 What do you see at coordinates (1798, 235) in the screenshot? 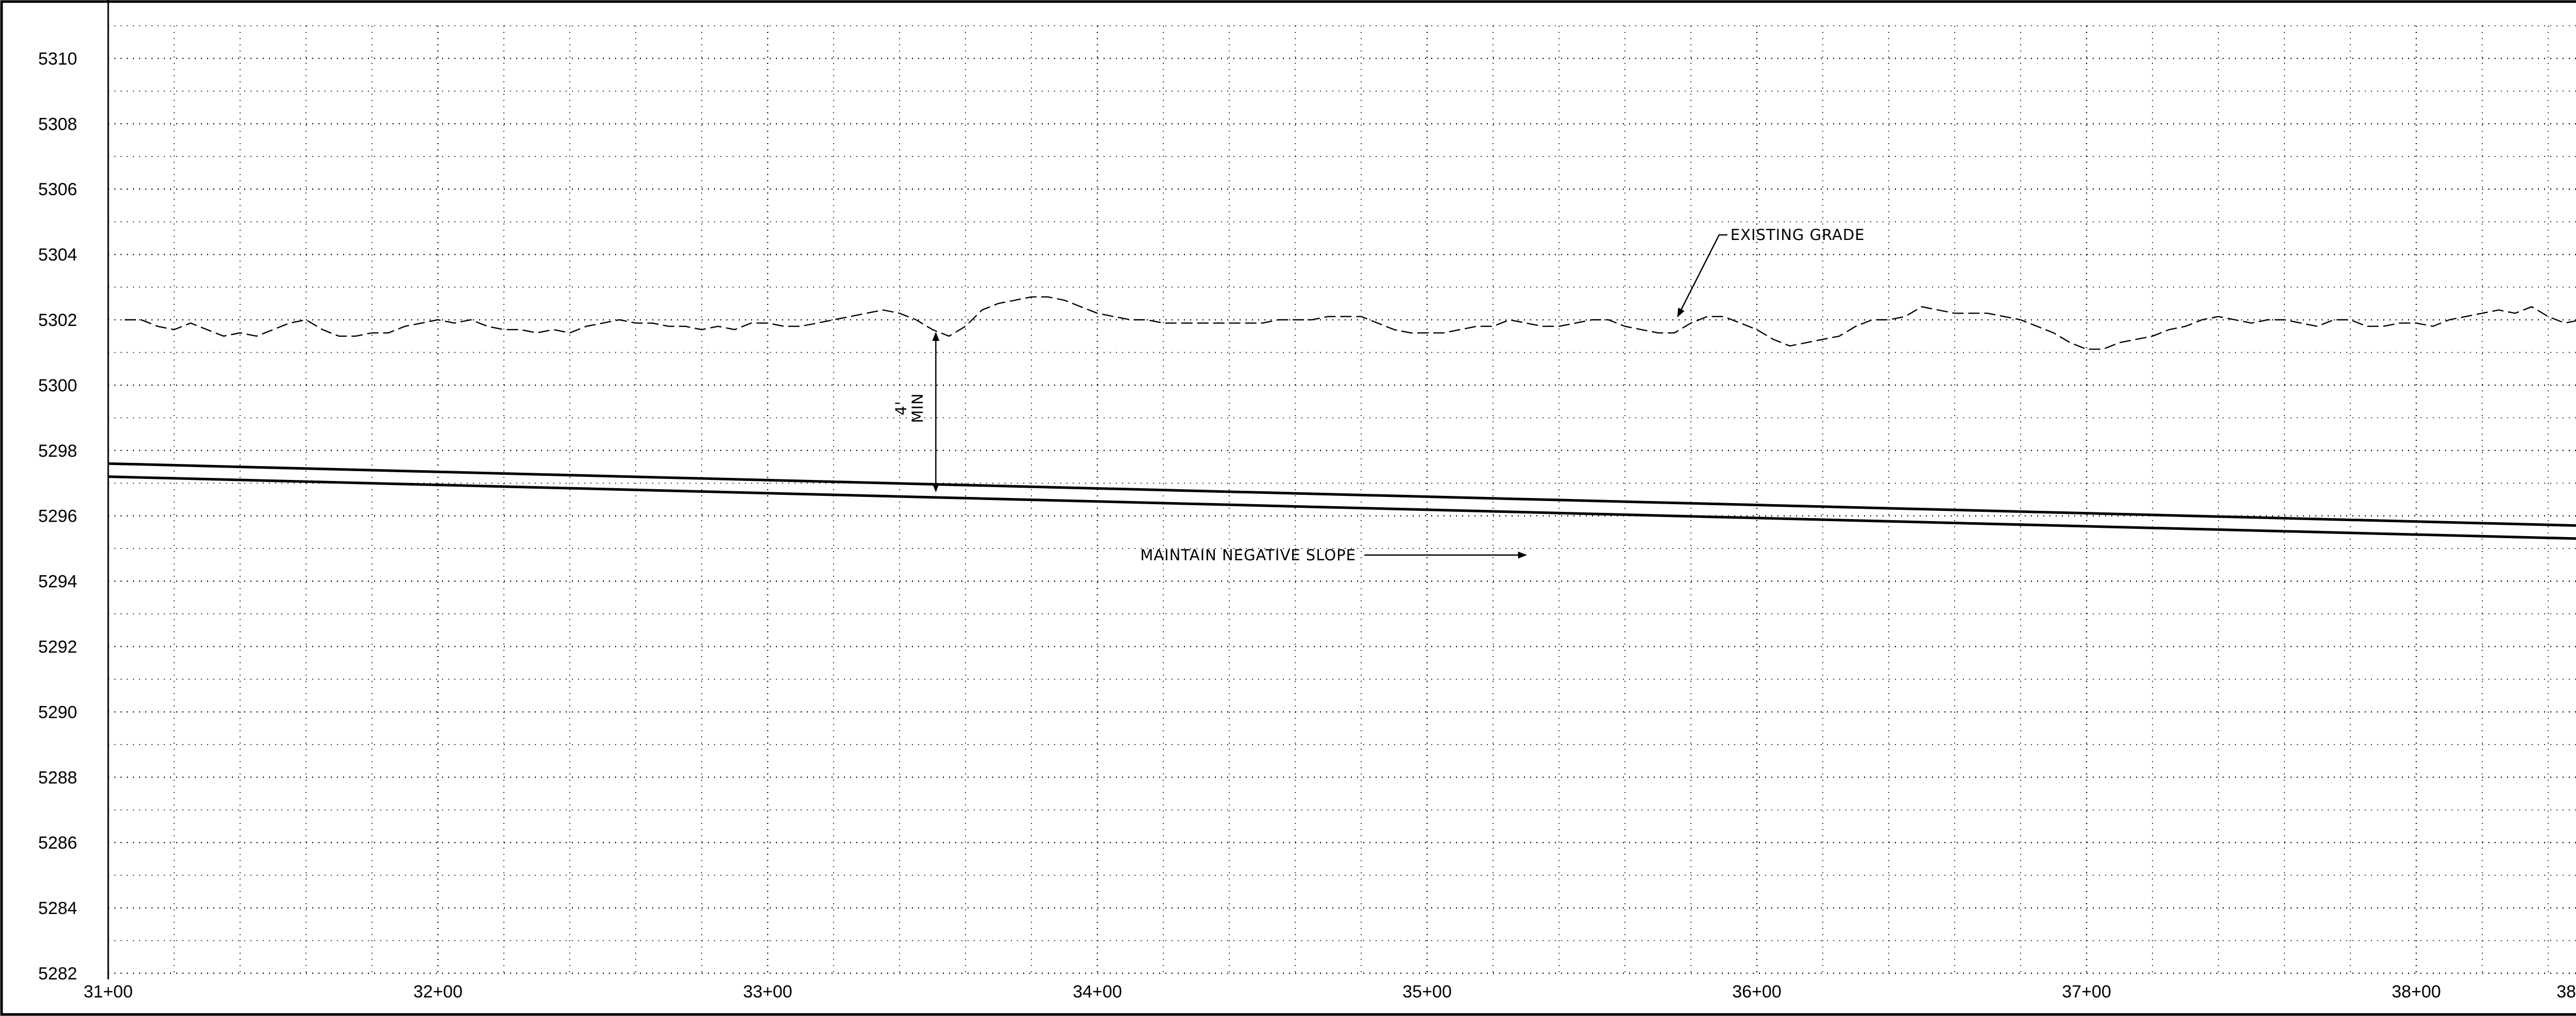
I see `existing-grade-label: EXISTING GRADE` at bounding box center [1798, 235].